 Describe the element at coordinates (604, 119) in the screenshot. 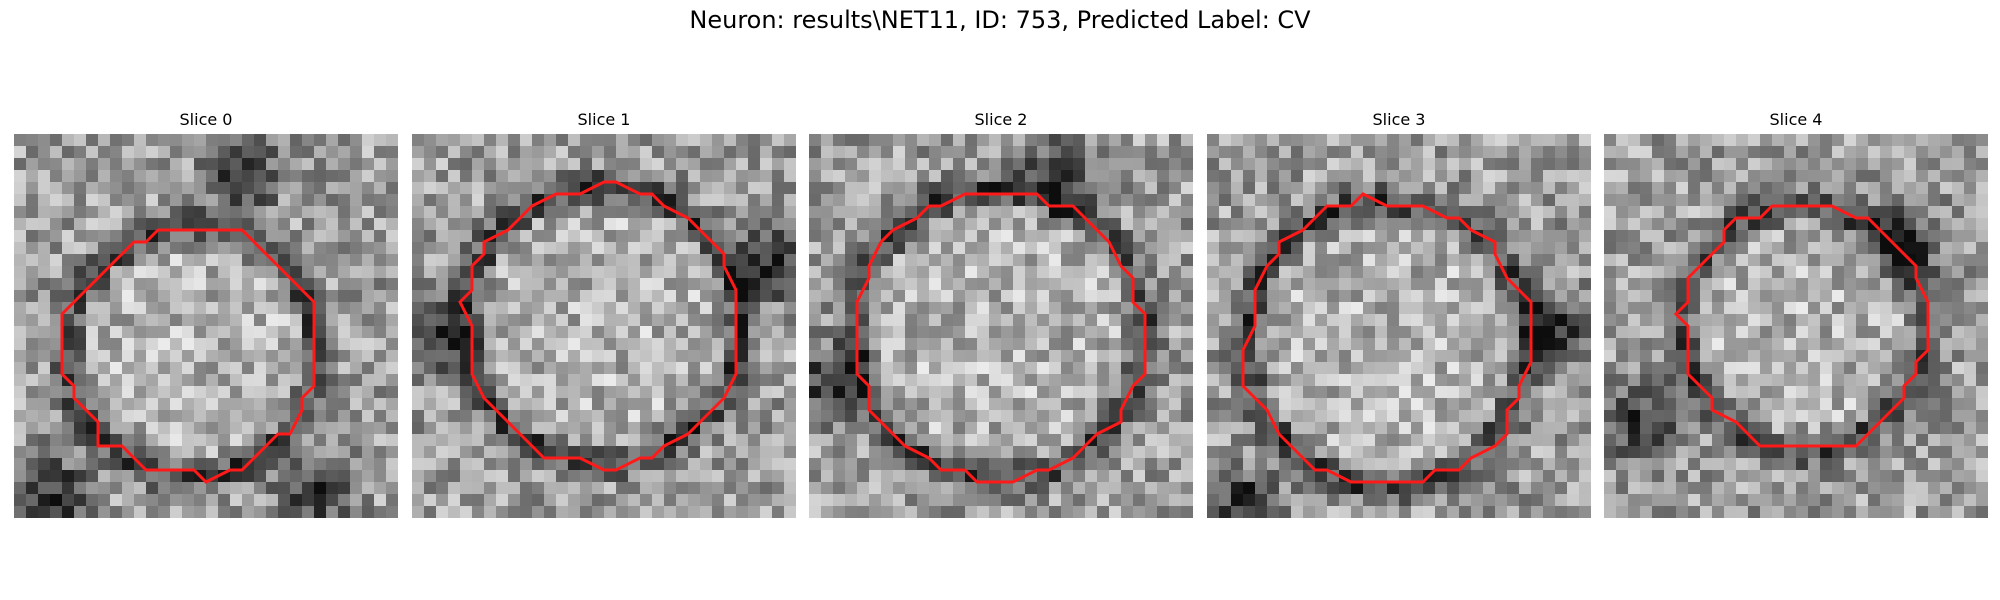

I see `slice-title: Slice 1` at that location.